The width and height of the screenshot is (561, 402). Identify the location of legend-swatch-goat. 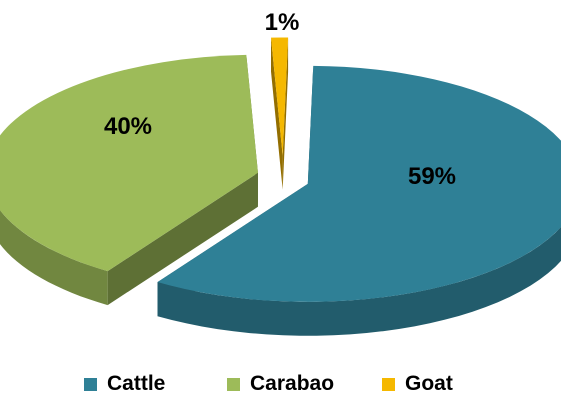
(388, 384).